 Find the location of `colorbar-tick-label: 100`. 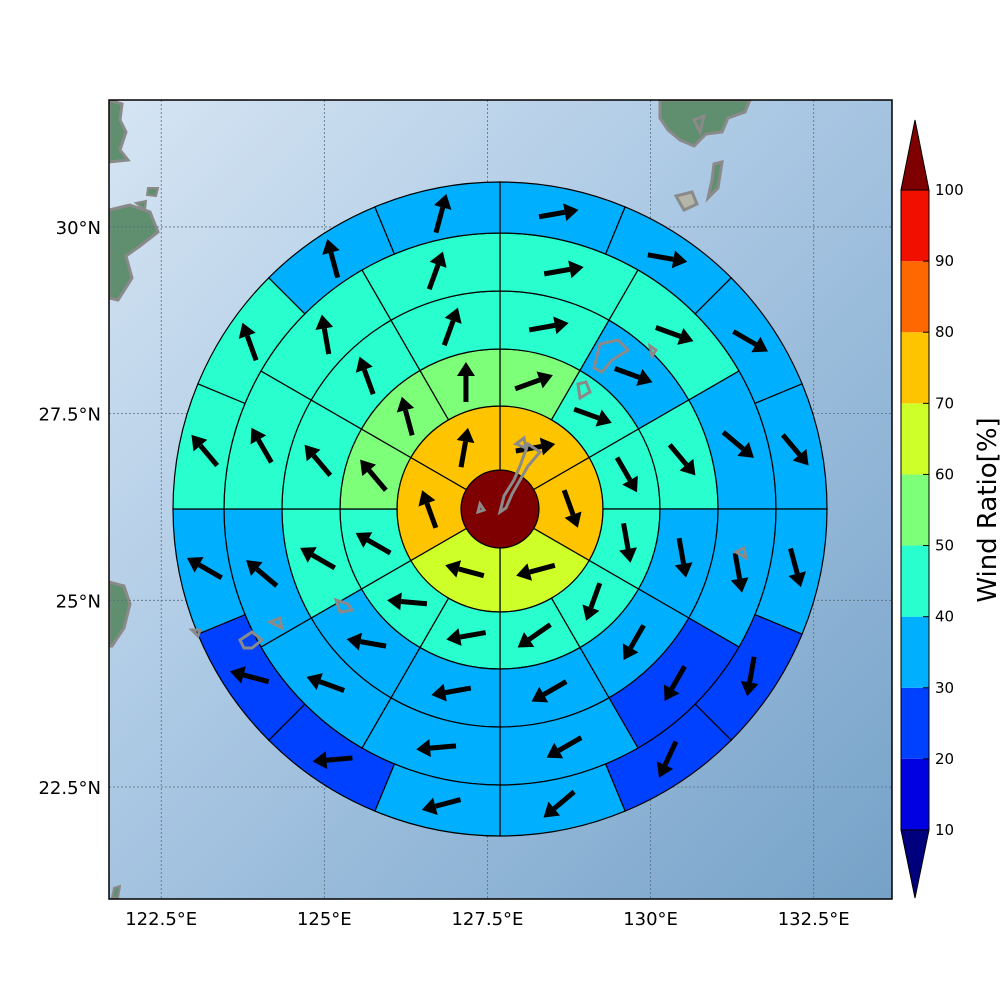

colorbar-tick-label: 100 is located at coordinates (949, 190).